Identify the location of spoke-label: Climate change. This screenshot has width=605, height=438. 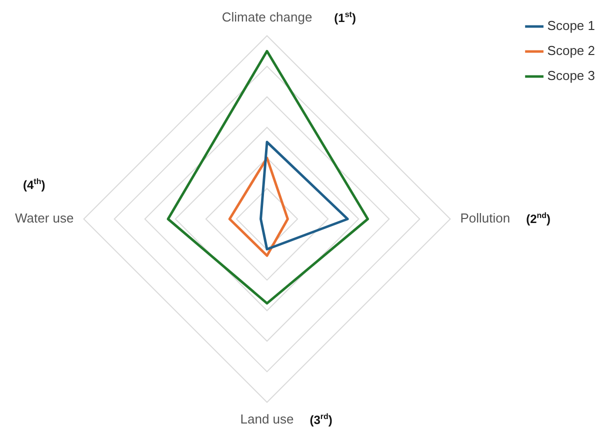
(267, 17).